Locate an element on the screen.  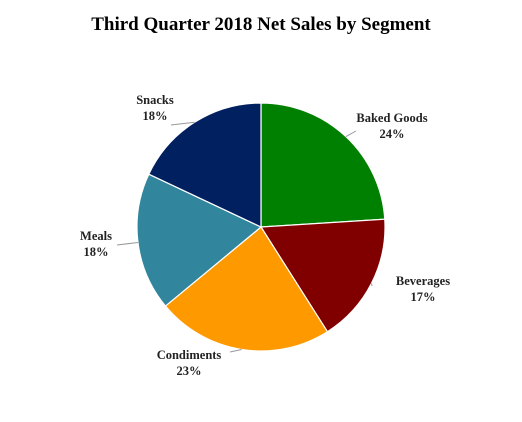
slice-percent-beverages: 17% is located at coordinates (423, 297).